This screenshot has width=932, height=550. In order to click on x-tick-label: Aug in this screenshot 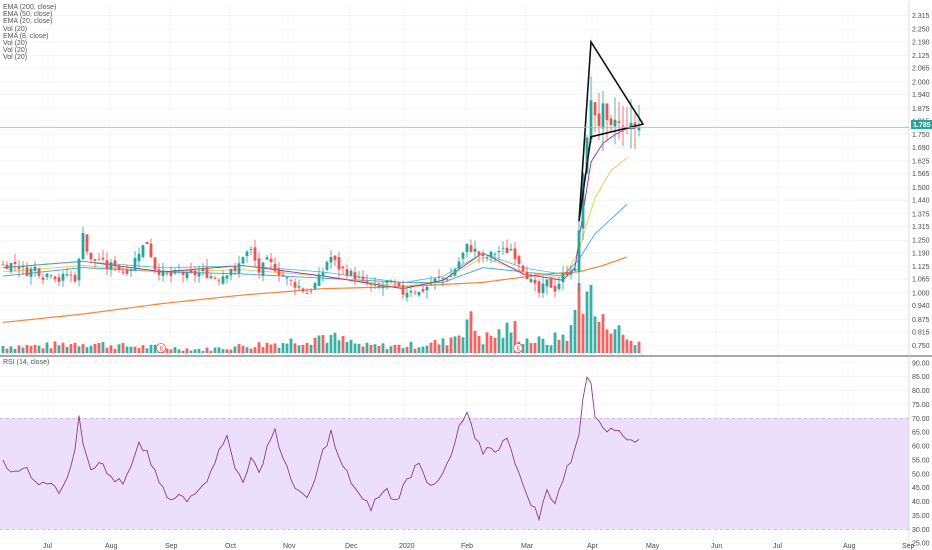, I will do `click(111, 546)`.